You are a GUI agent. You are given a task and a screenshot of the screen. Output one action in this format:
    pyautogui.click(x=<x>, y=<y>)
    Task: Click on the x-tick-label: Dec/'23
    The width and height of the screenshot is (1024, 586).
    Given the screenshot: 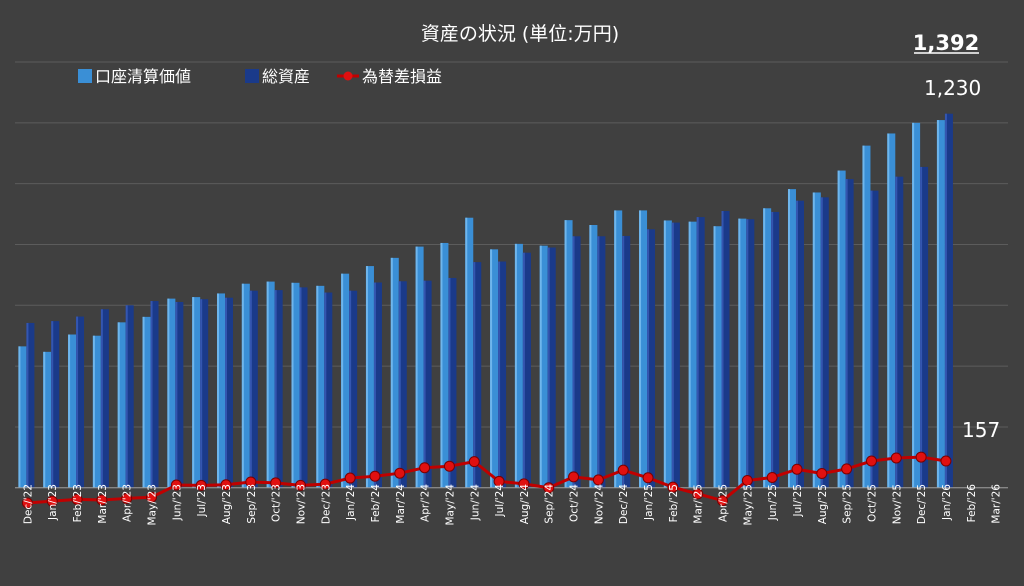 What is the action you would take?
    pyautogui.click(x=326, y=504)
    